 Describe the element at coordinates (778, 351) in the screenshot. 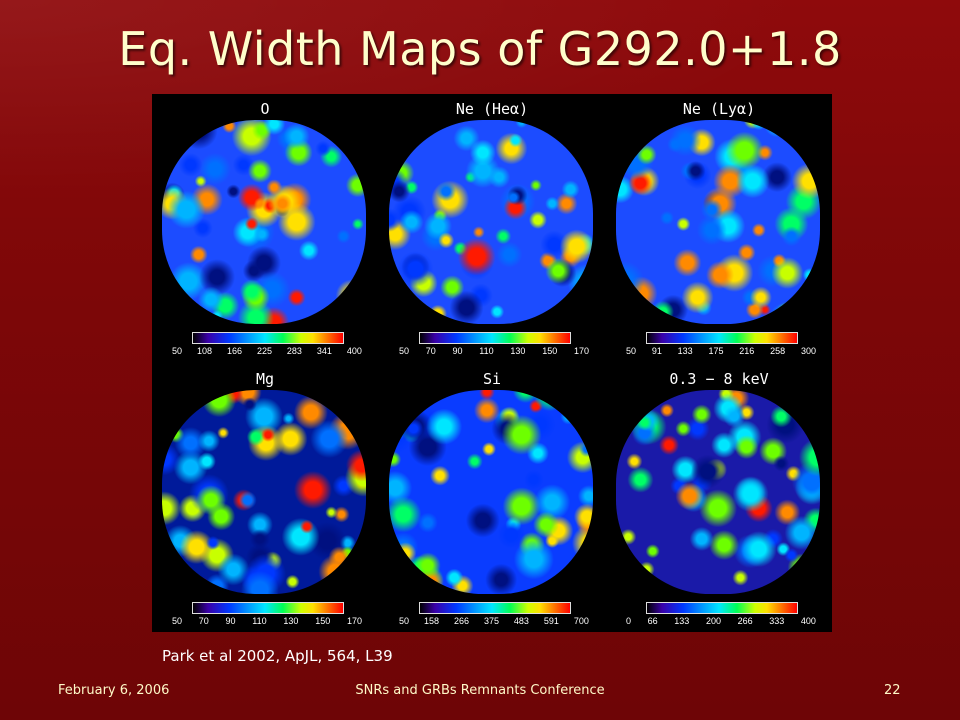

I see `tick-label: 258` at that location.